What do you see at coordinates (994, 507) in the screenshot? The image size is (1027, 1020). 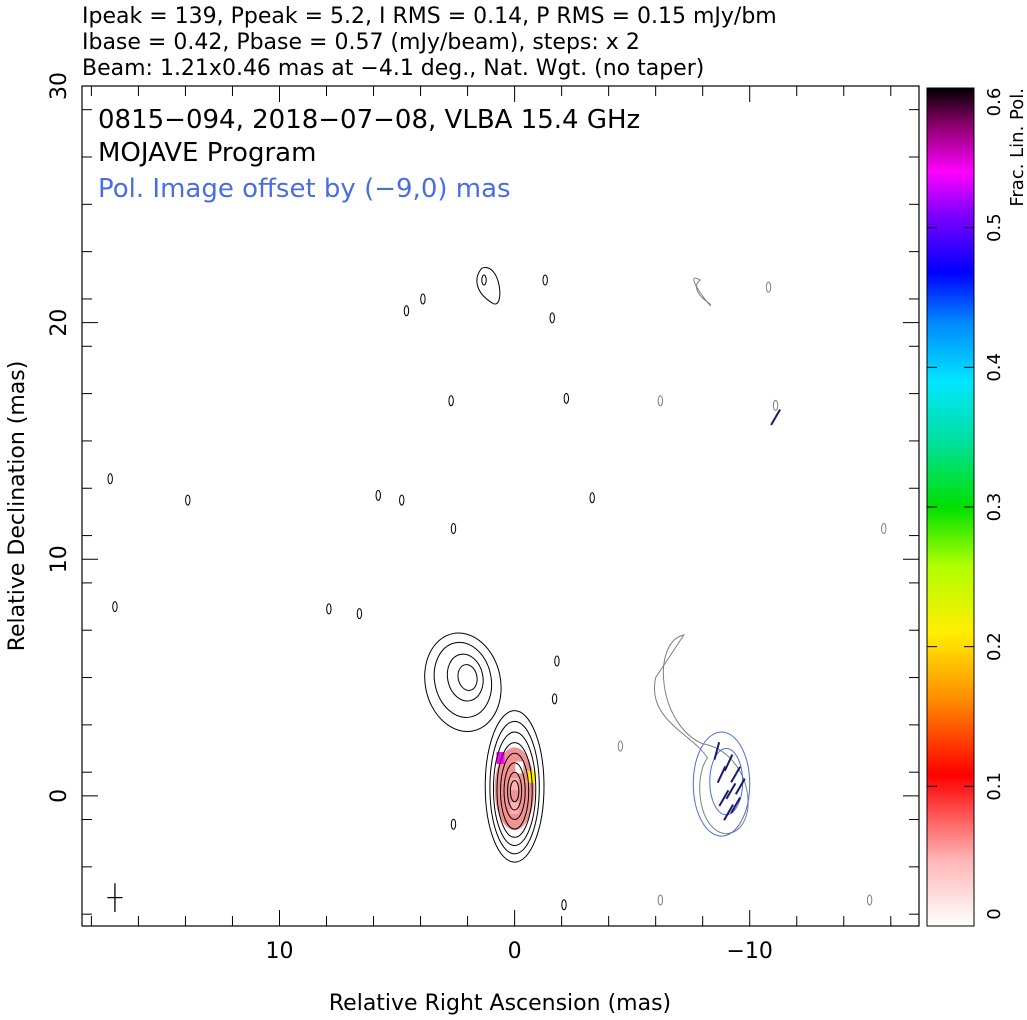 I see `colorbar-tick-label: 0.3` at bounding box center [994, 507].